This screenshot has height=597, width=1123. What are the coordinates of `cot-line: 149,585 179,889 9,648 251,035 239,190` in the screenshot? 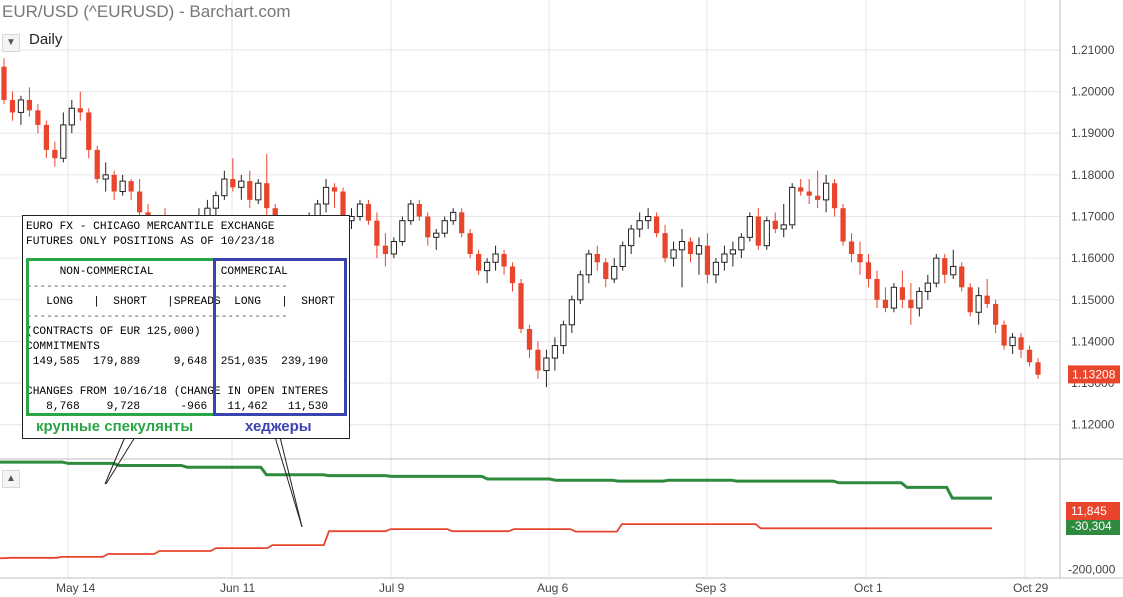 It's located at (177, 362).